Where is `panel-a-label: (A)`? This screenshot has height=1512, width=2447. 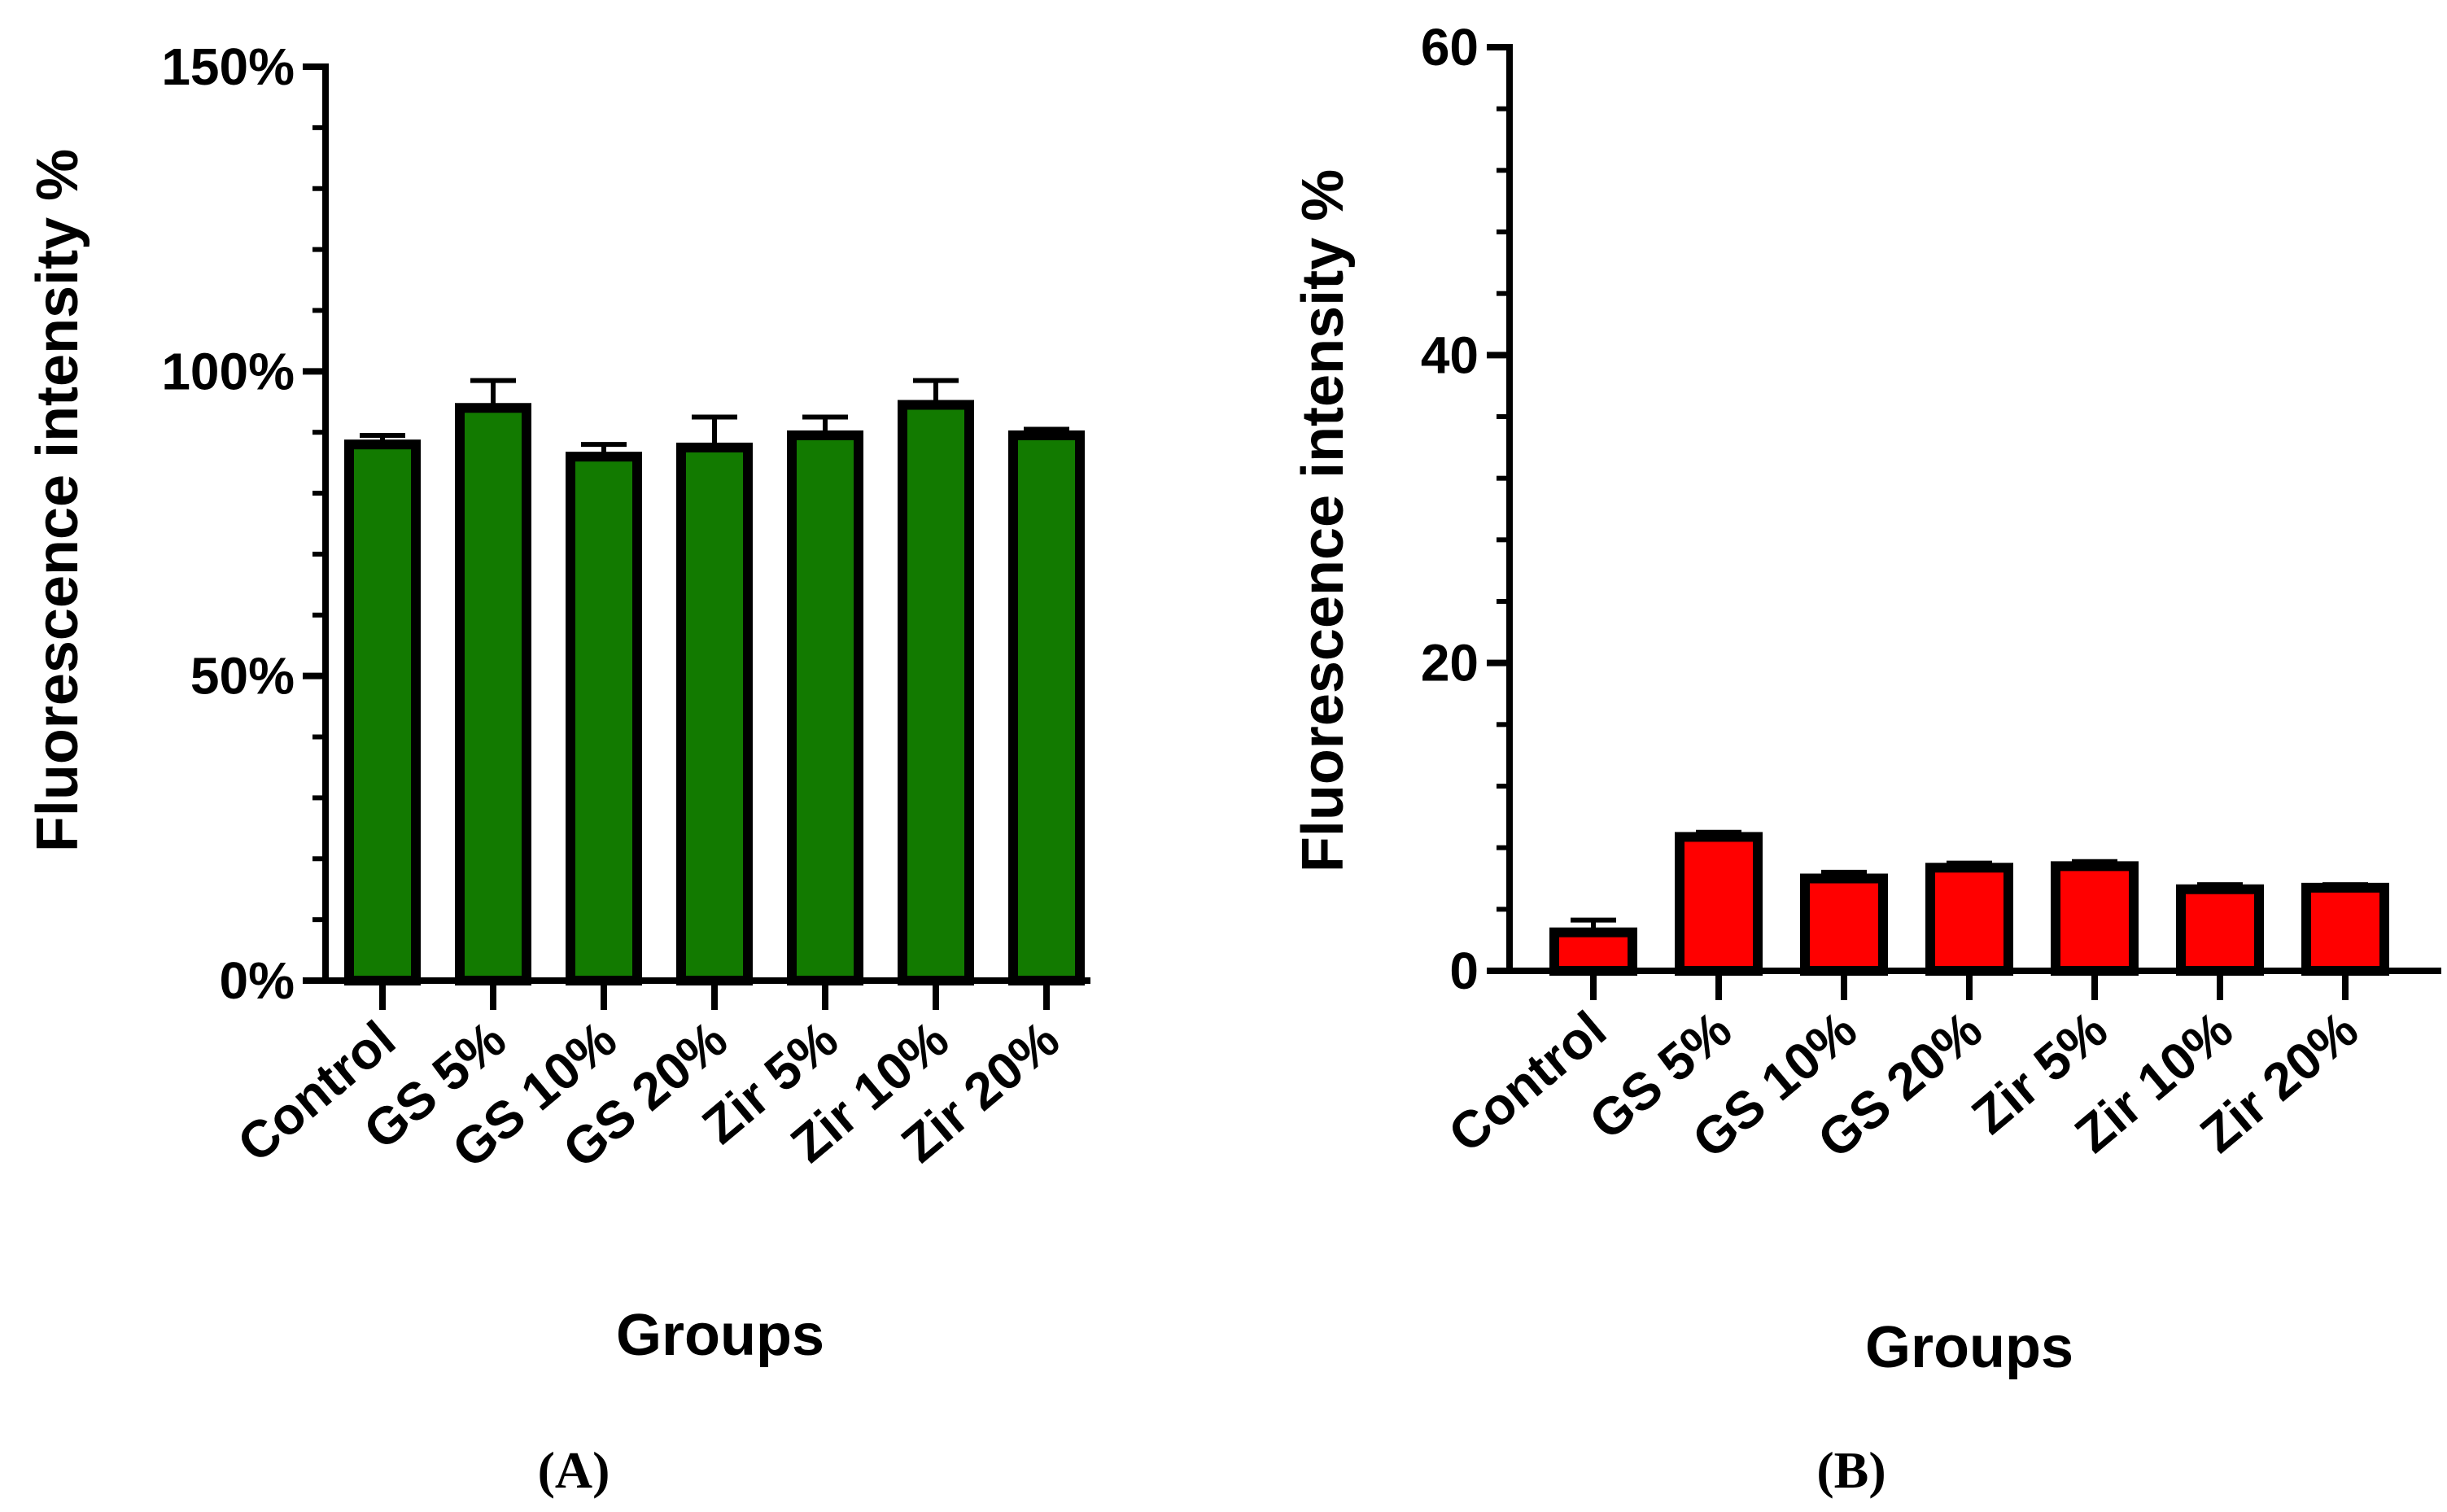 panel-a-label: (A) is located at coordinates (574, 1470).